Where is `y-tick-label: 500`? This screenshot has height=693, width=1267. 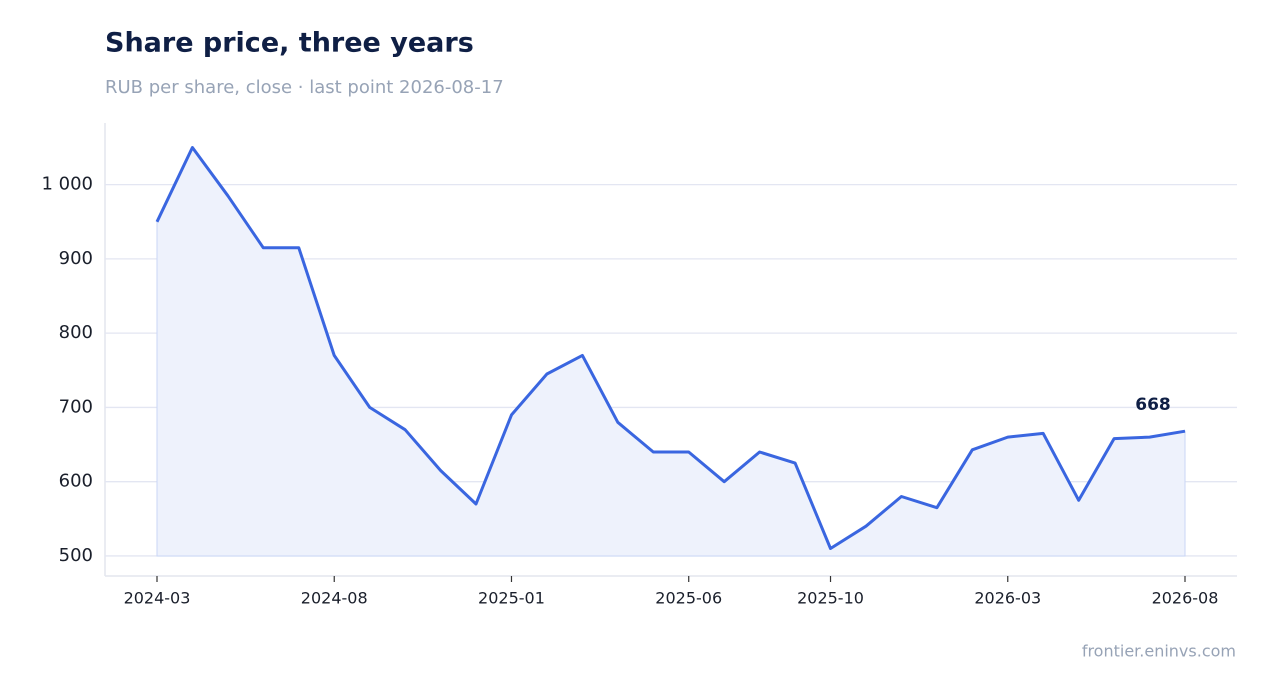 y-tick-label: 500 is located at coordinates (76, 555).